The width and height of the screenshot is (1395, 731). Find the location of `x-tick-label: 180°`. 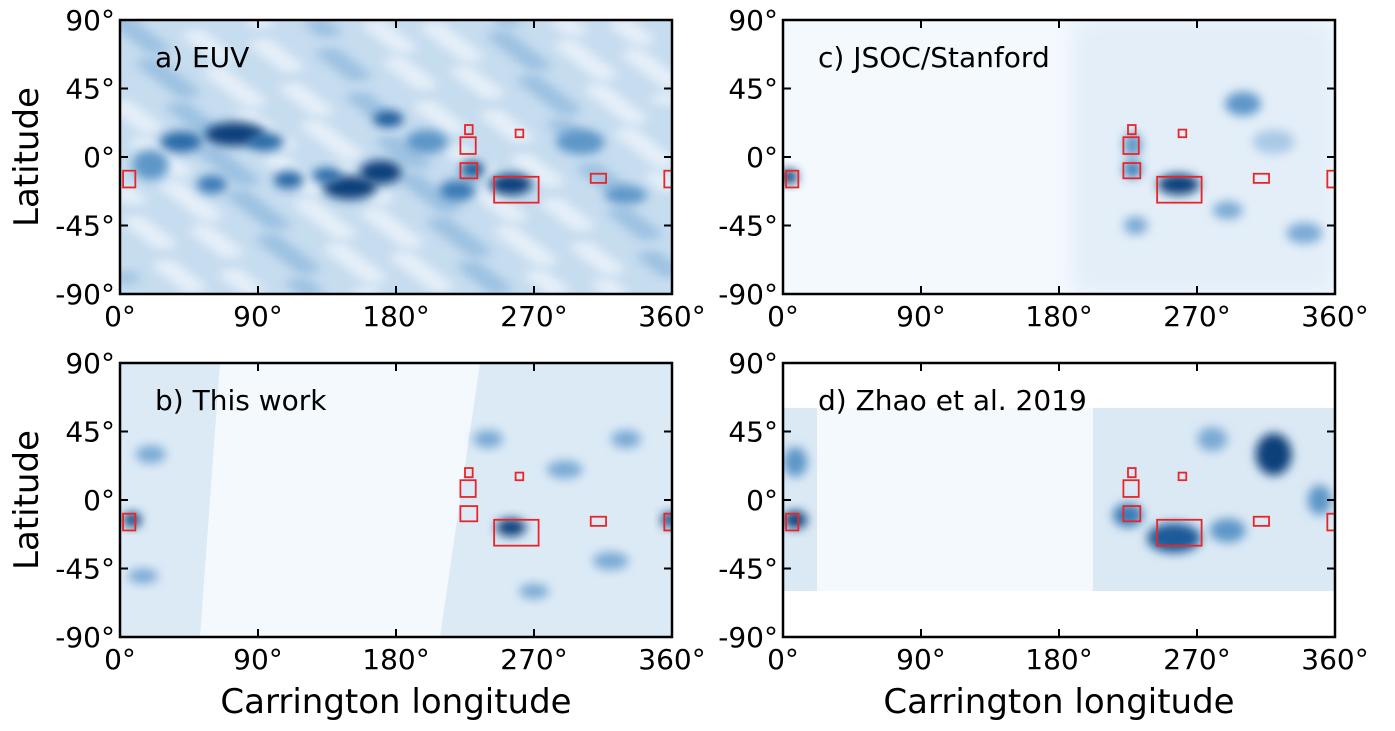

x-tick-label: 180° is located at coordinates (395, 316).